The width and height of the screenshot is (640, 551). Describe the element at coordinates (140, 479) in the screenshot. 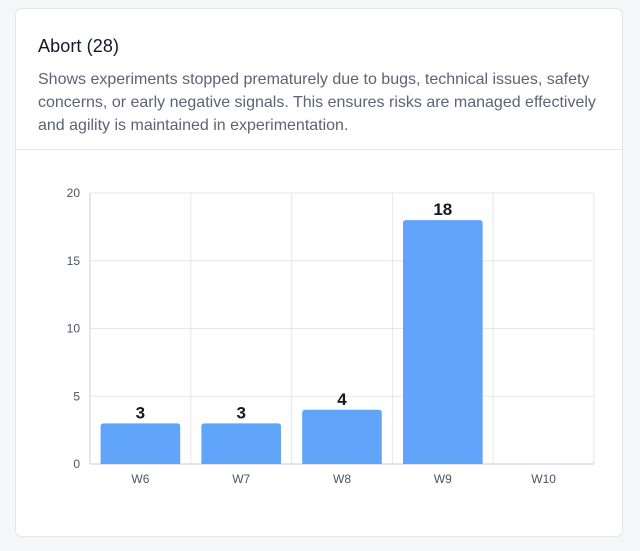

I see `x-tick-label: W6` at that location.